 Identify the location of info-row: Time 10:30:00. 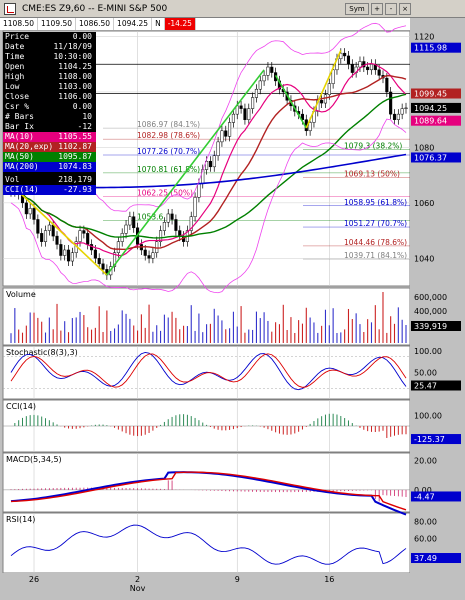
(49, 57).